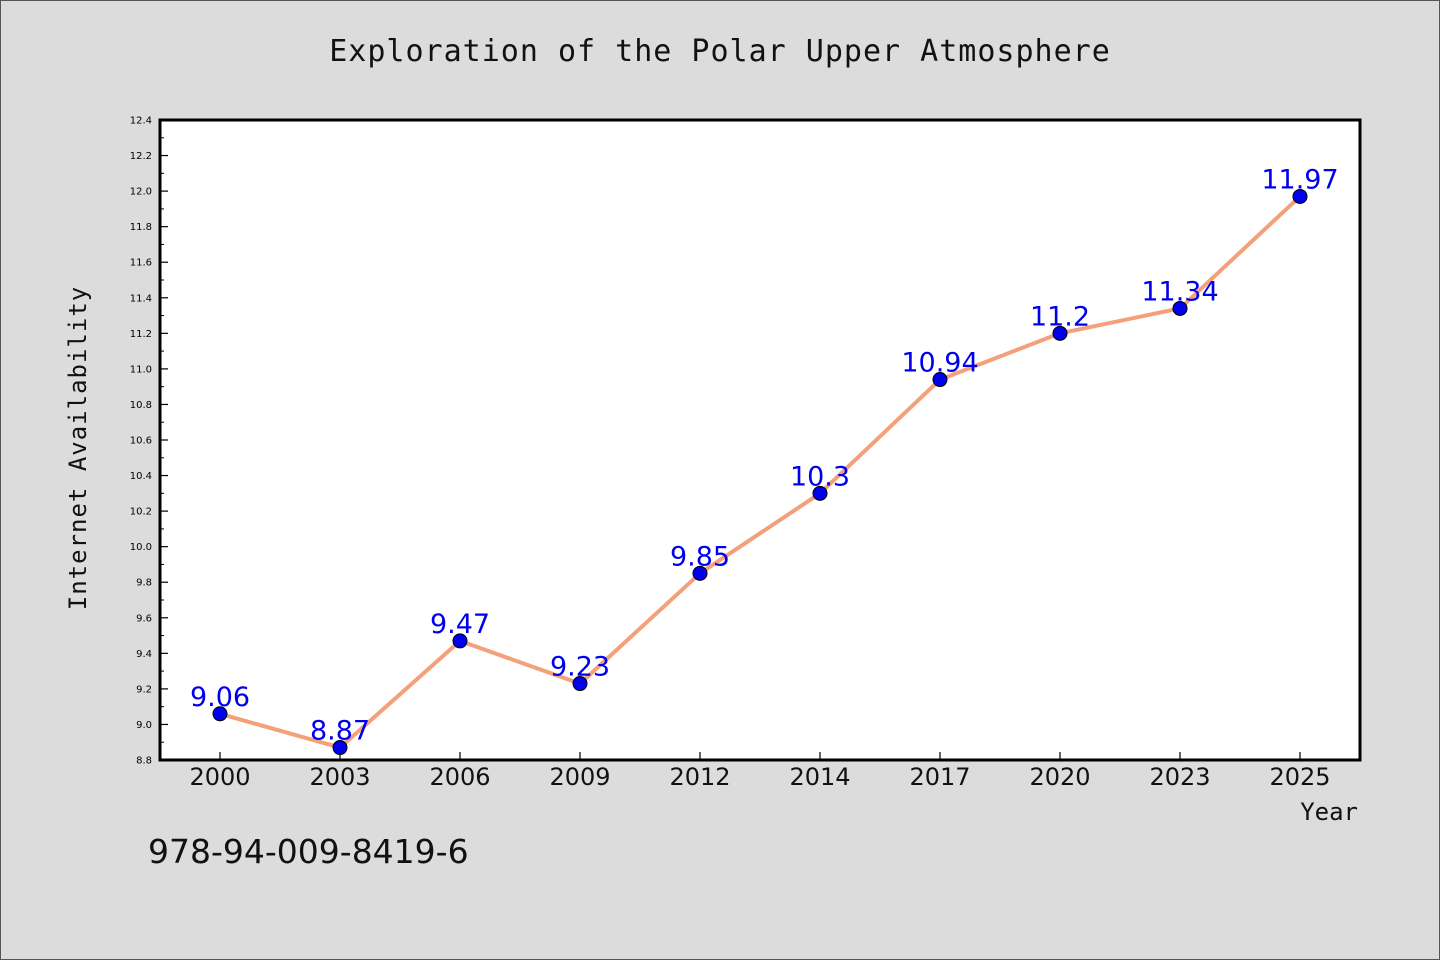 The width and height of the screenshot is (1440, 960). What do you see at coordinates (144, 725) in the screenshot?
I see `y-tick-label: 9.0` at bounding box center [144, 725].